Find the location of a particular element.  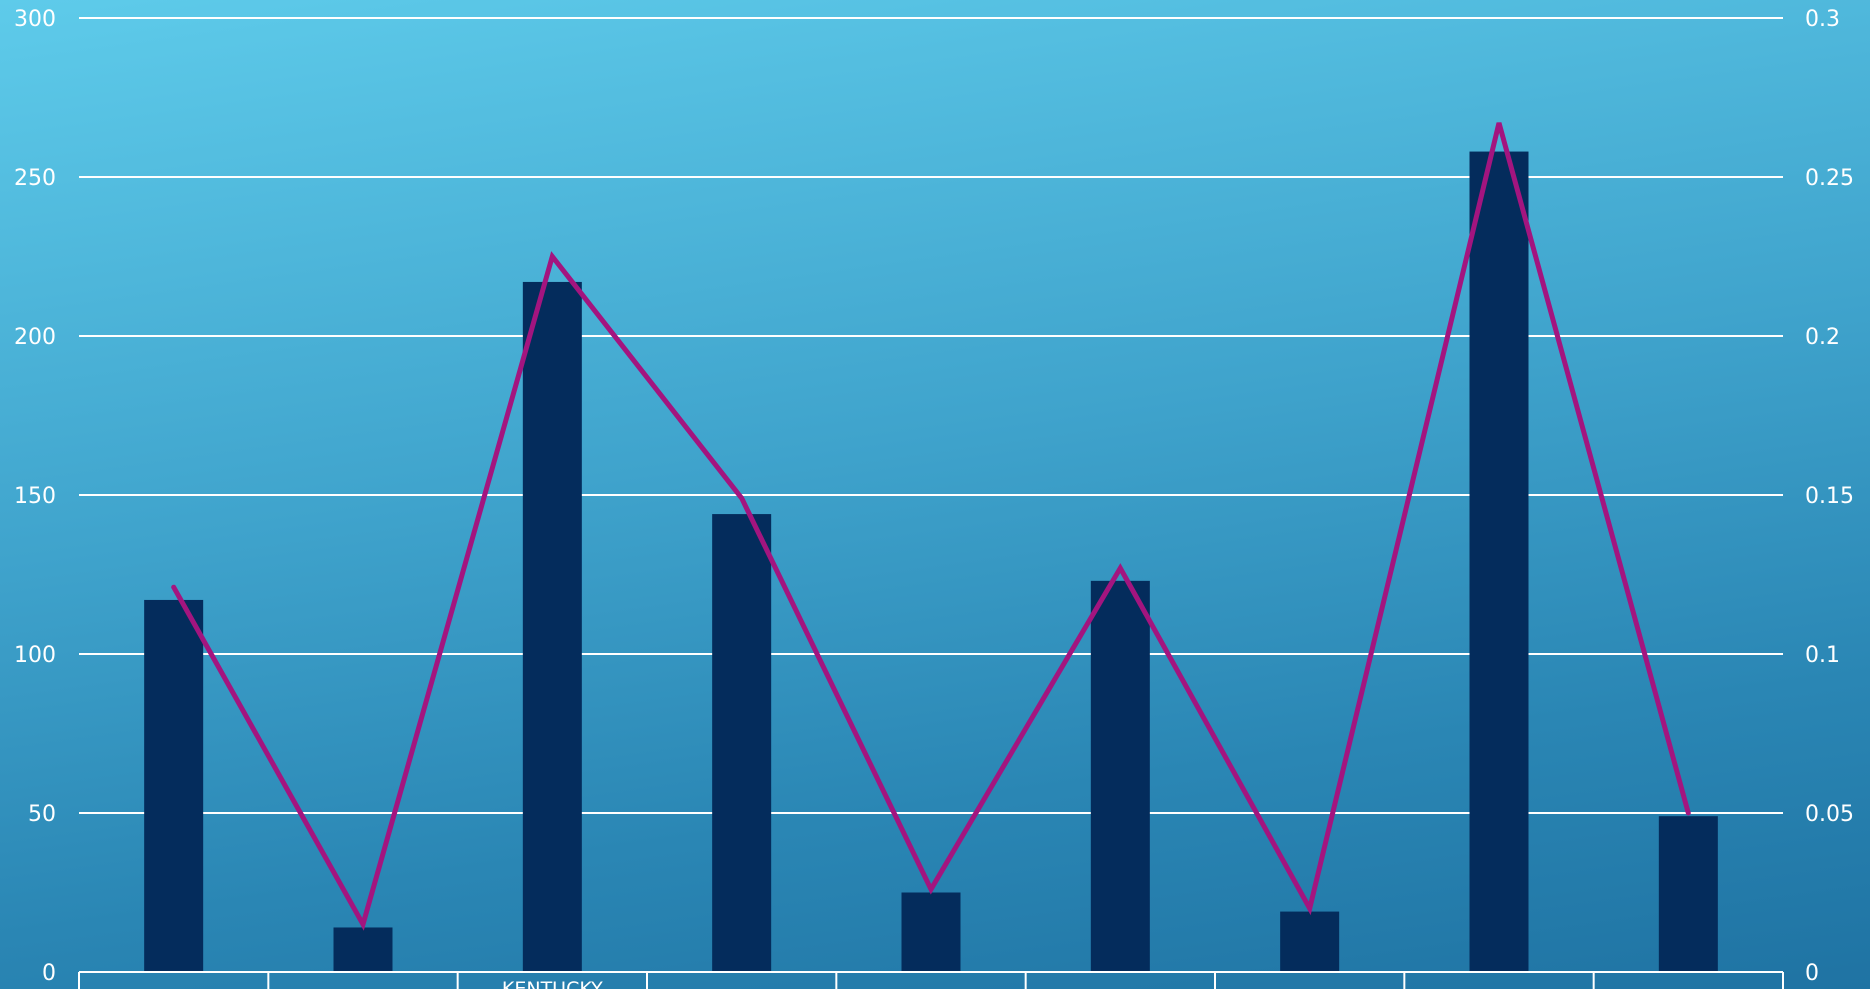

y-left-tick-label: 300 is located at coordinates (35, 19).